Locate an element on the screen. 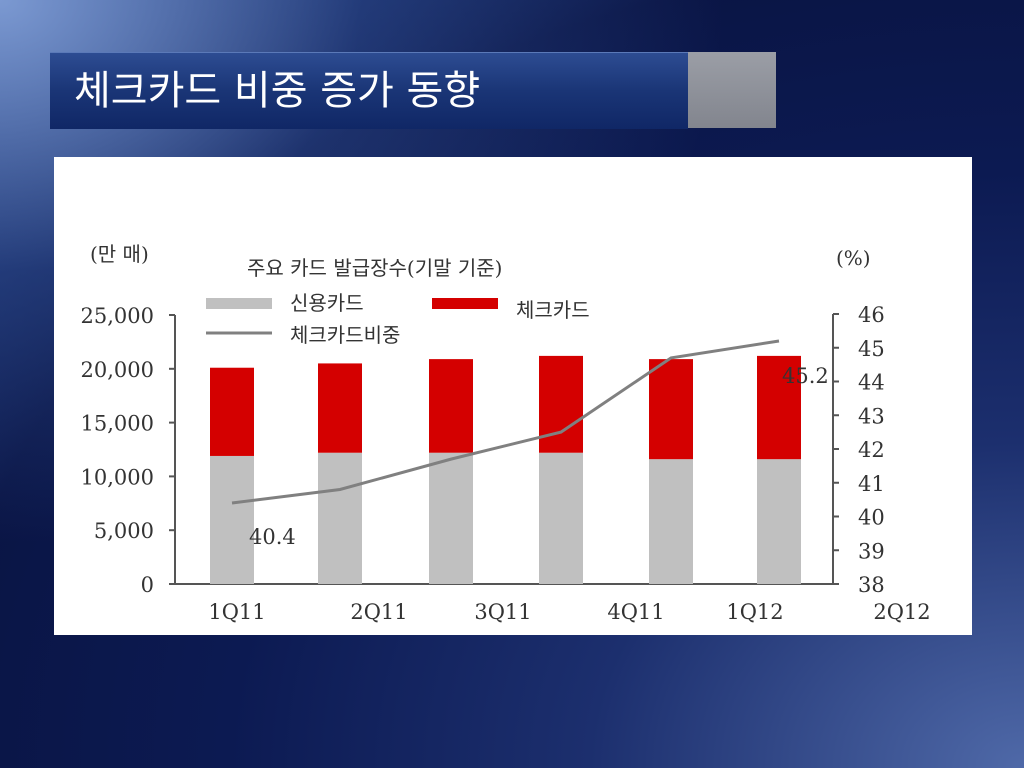  chart-title: 주요 카드 발급장수(기말 기준) is located at coordinates (374, 268).